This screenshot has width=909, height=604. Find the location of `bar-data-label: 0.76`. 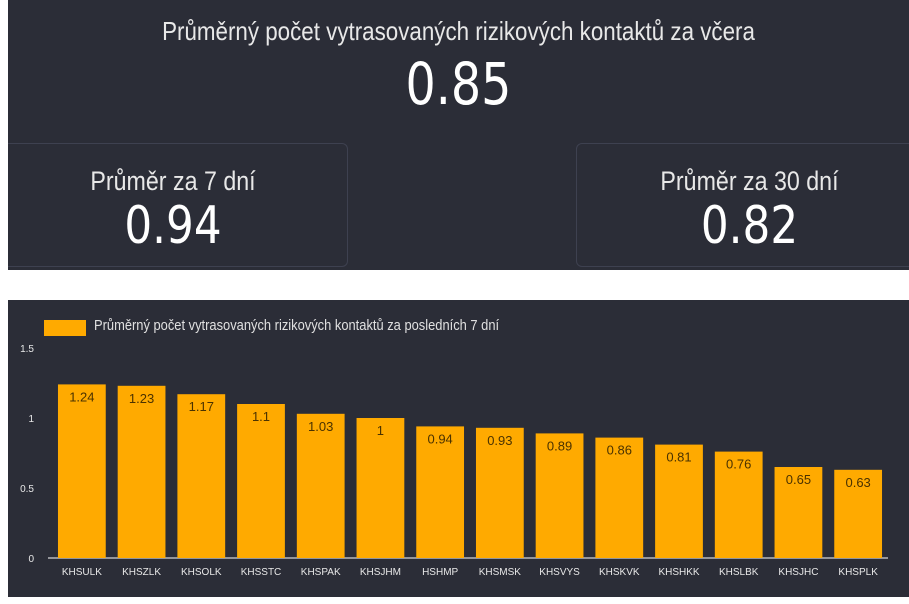

bar-data-label: 0.76 is located at coordinates (738, 464).